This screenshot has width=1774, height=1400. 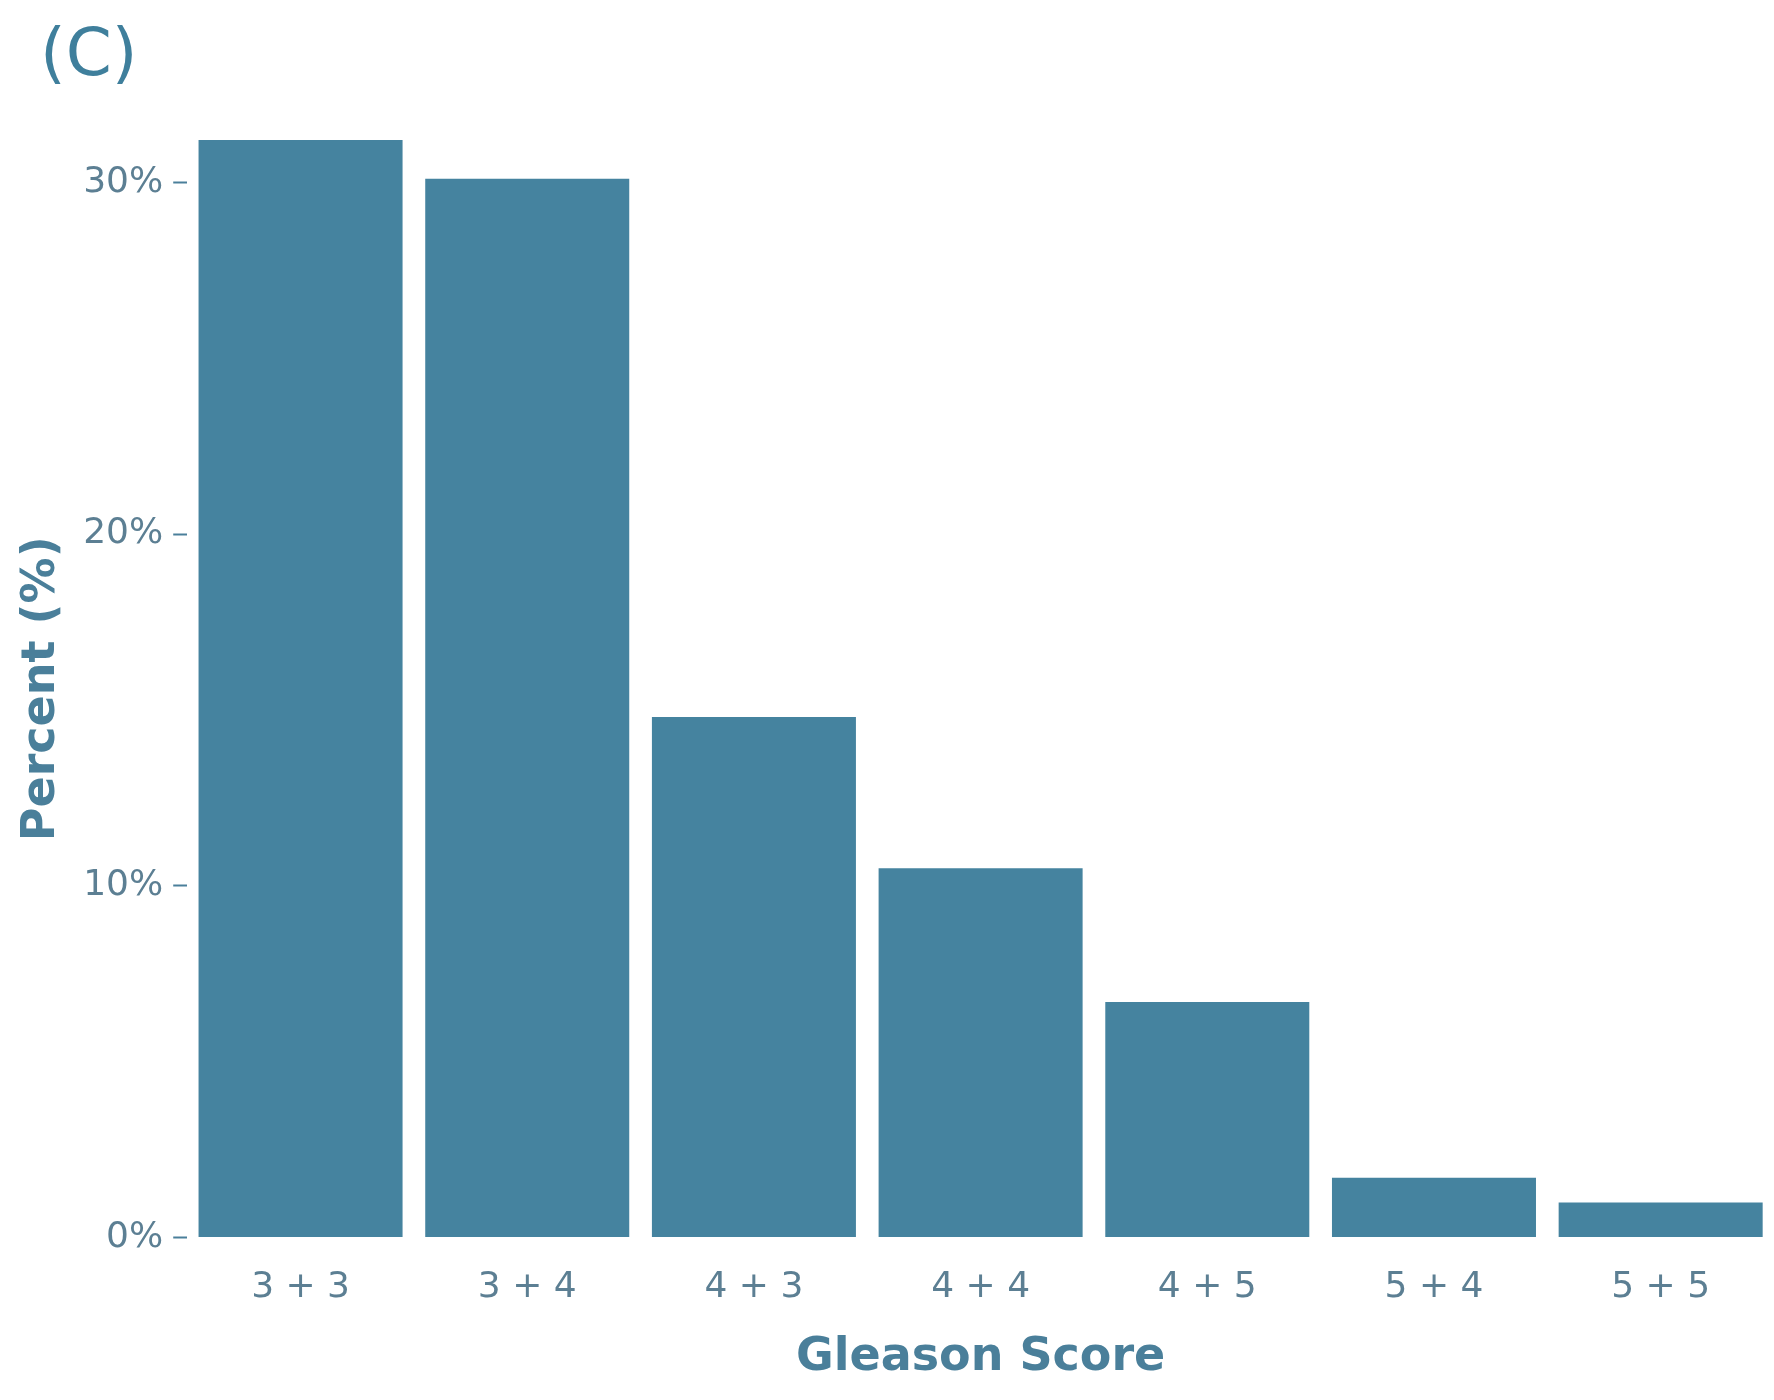 I want to click on y-tick-label: 20%, so click(x=123, y=531).